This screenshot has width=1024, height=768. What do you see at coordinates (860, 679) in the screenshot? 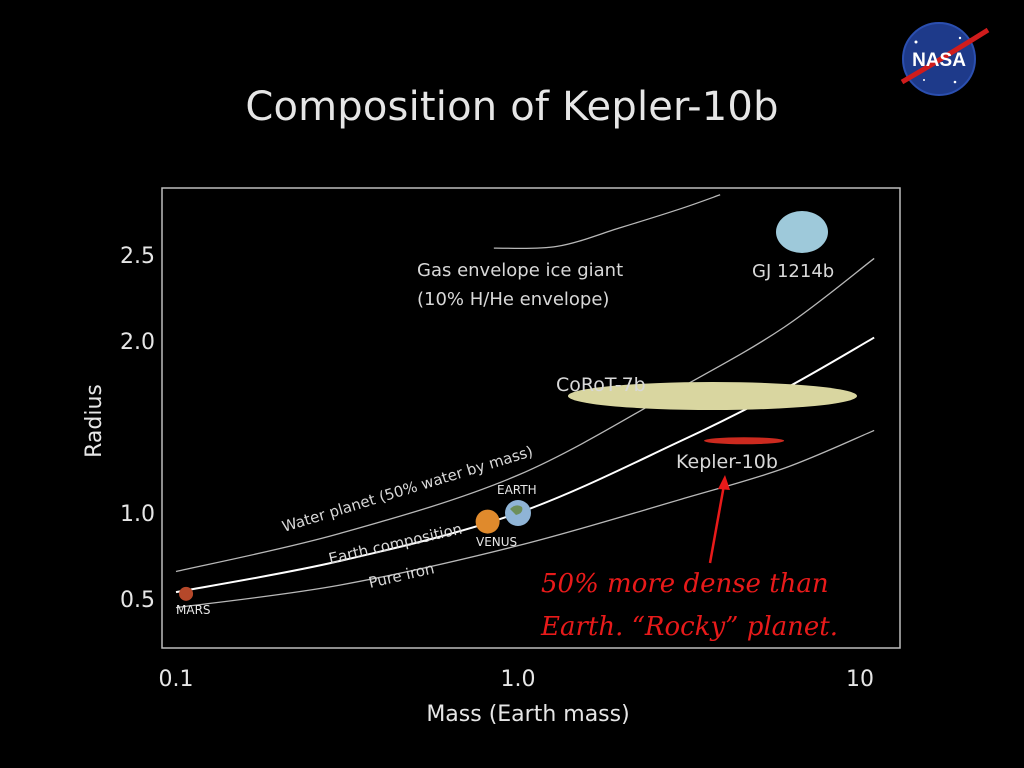
I see `x-tick-2: 10` at bounding box center [860, 679].